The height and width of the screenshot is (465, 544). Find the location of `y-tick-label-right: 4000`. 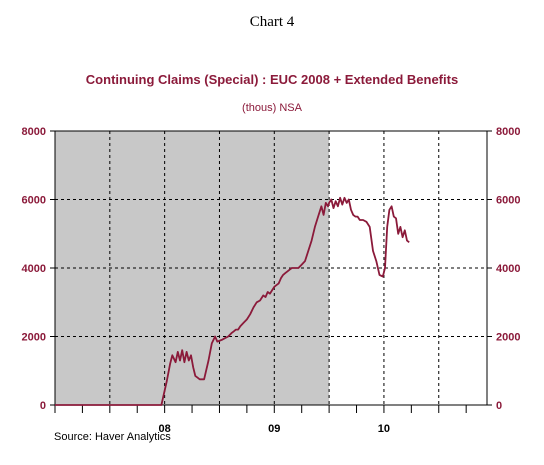

y-tick-label-right: 4000 is located at coordinates (508, 269).